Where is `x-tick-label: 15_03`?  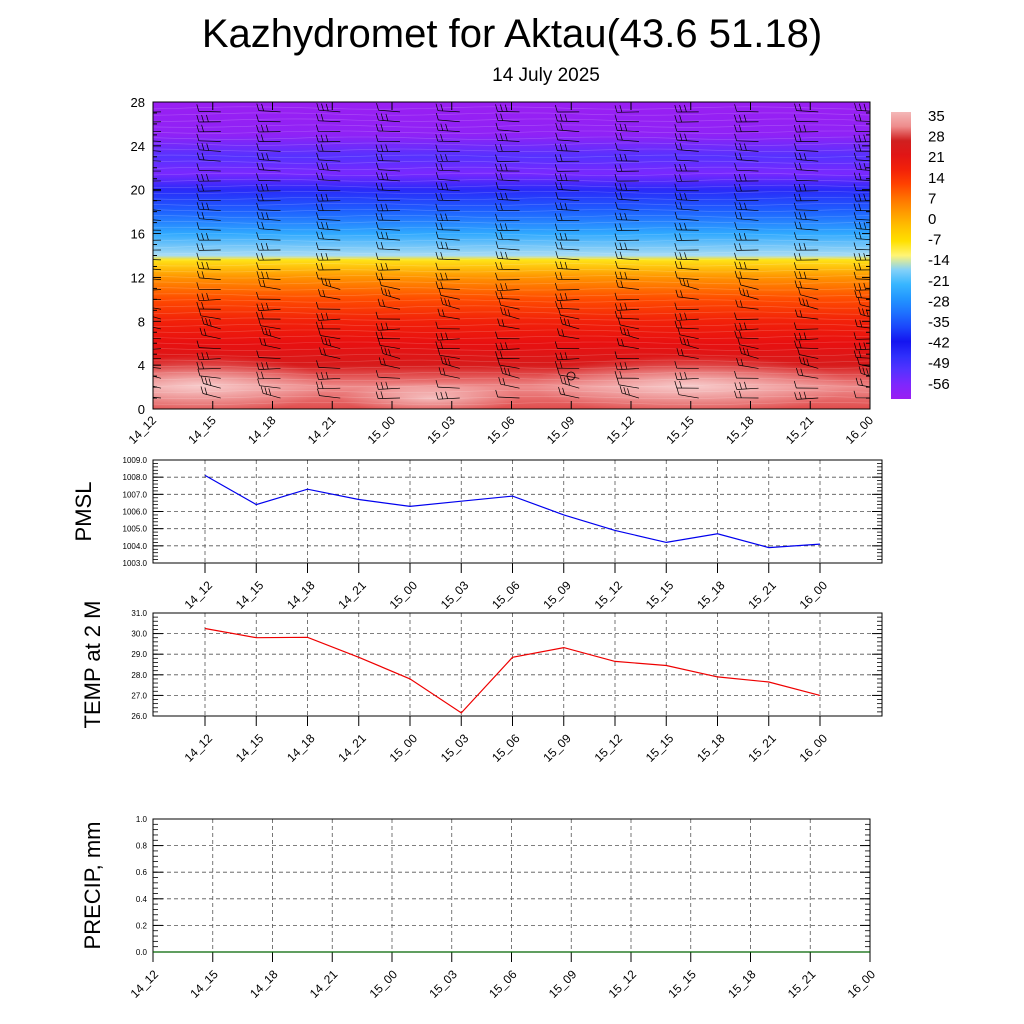
x-tick-label: 15_03 is located at coordinates (443, 984).